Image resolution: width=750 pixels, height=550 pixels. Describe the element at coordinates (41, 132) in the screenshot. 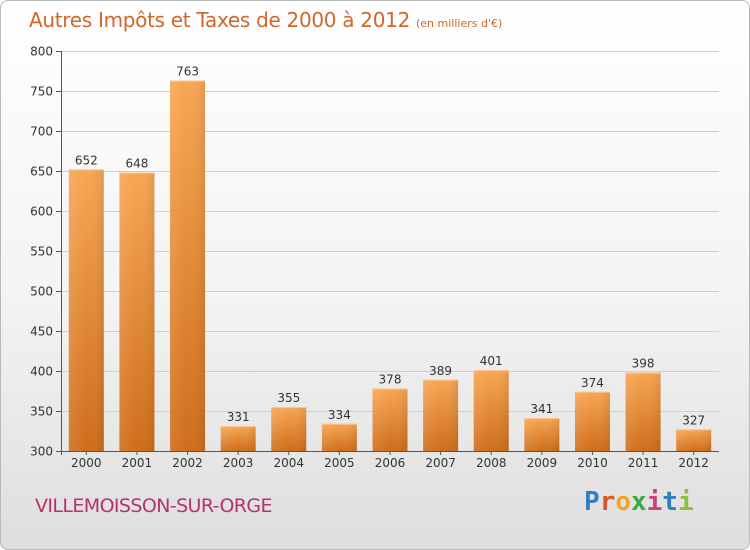

I see `y-tick-label-700: 700` at that location.